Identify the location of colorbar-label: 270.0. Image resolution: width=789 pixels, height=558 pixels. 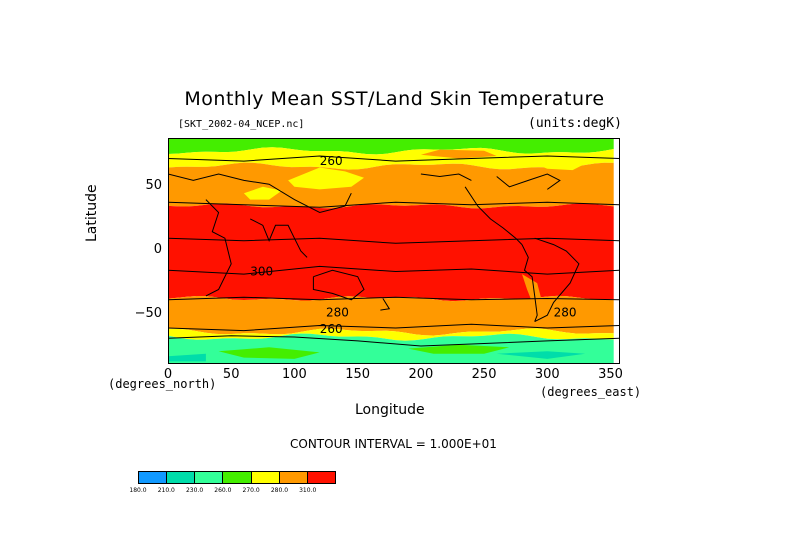
(251, 490).